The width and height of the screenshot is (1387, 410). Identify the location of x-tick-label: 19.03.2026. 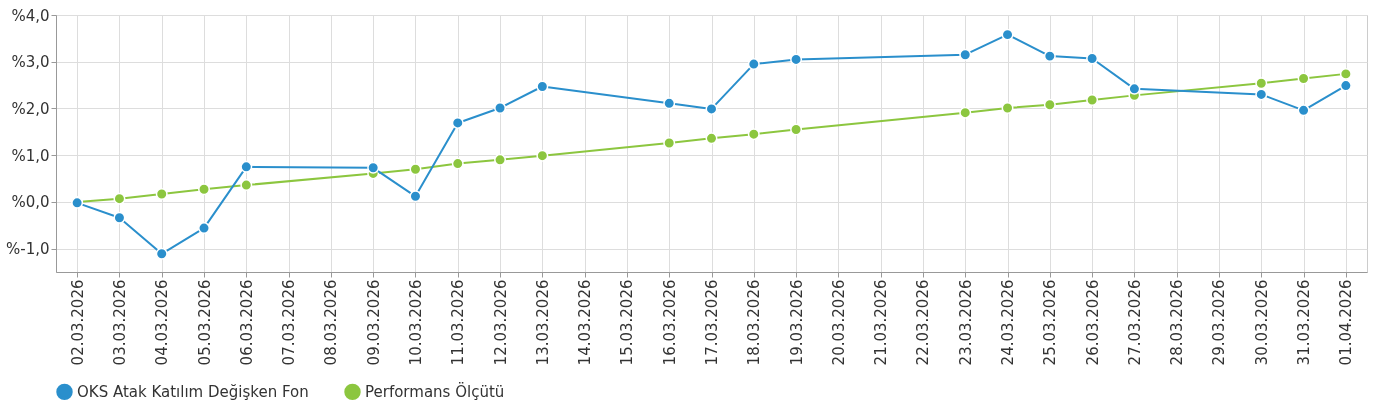
(796, 322).